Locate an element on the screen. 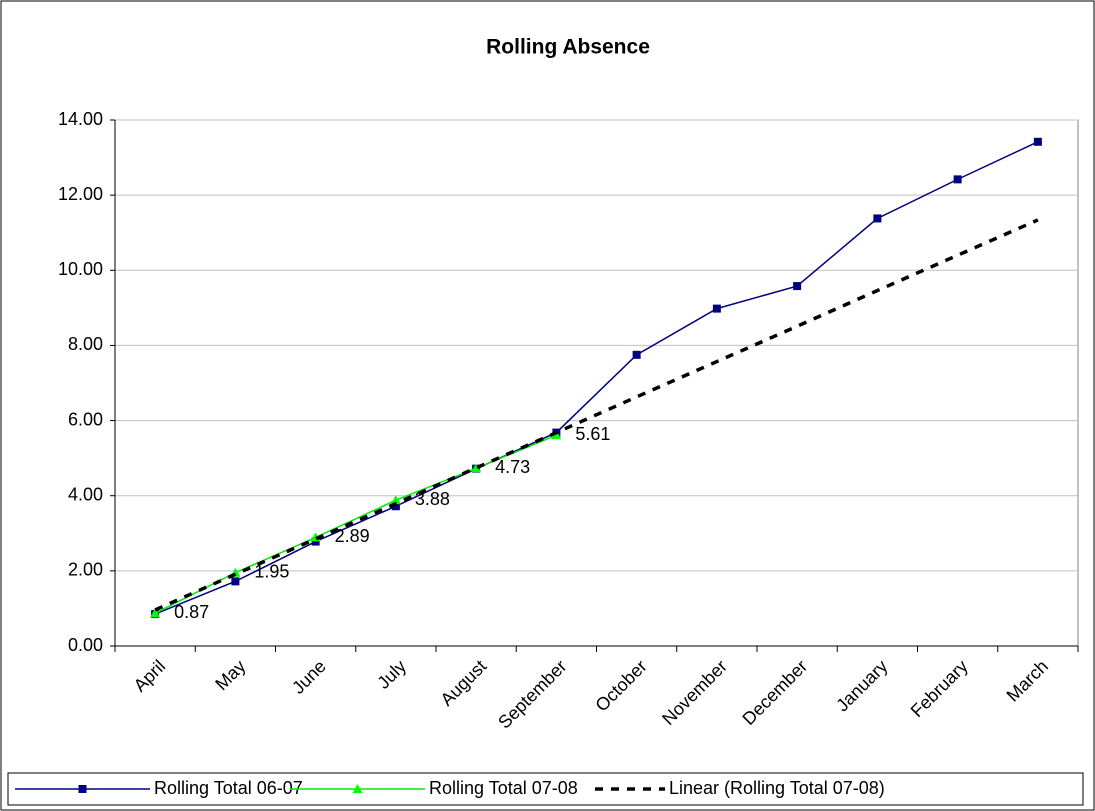 Image resolution: width=1095 pixels, height=811 pixels. y-tick-label: 0.00 is located at coordinates (85, 645).